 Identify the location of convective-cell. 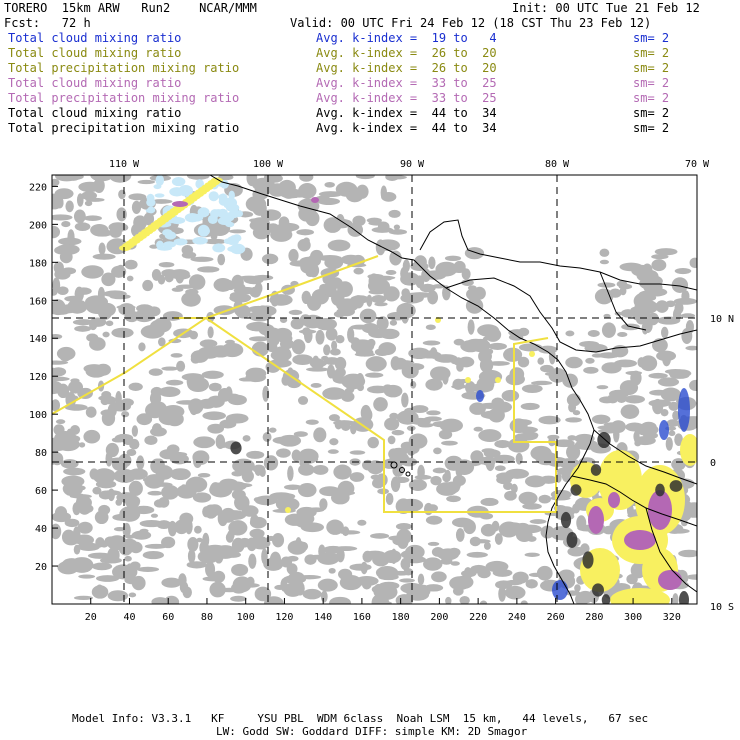
(576, 490).